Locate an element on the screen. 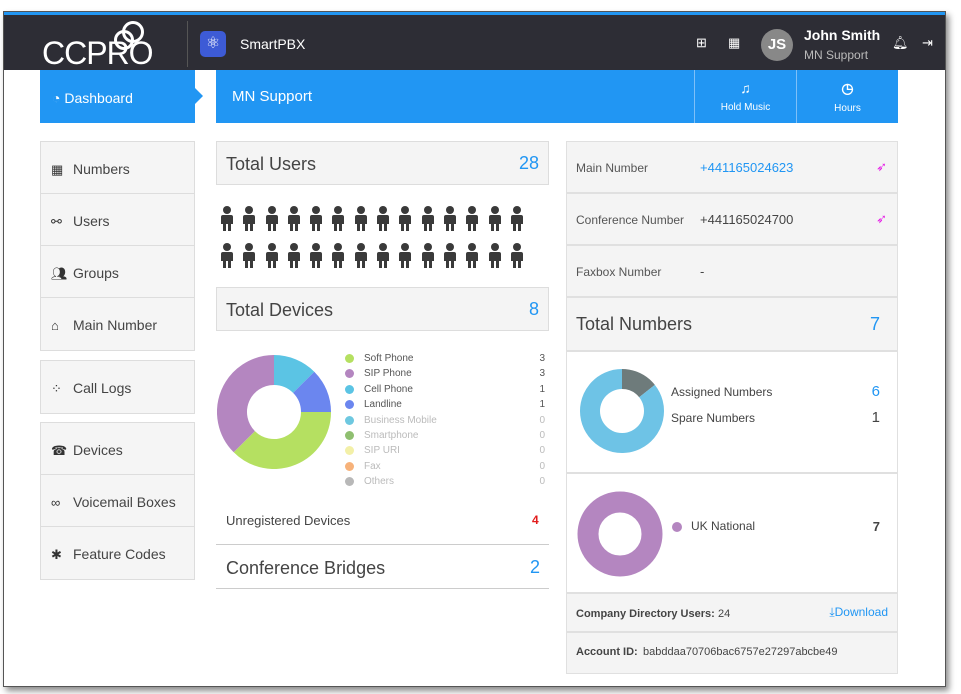 The width and height of the screenshot is (961, 694). org-tree-icon: ⊞ is located at coordinates (701, 42).